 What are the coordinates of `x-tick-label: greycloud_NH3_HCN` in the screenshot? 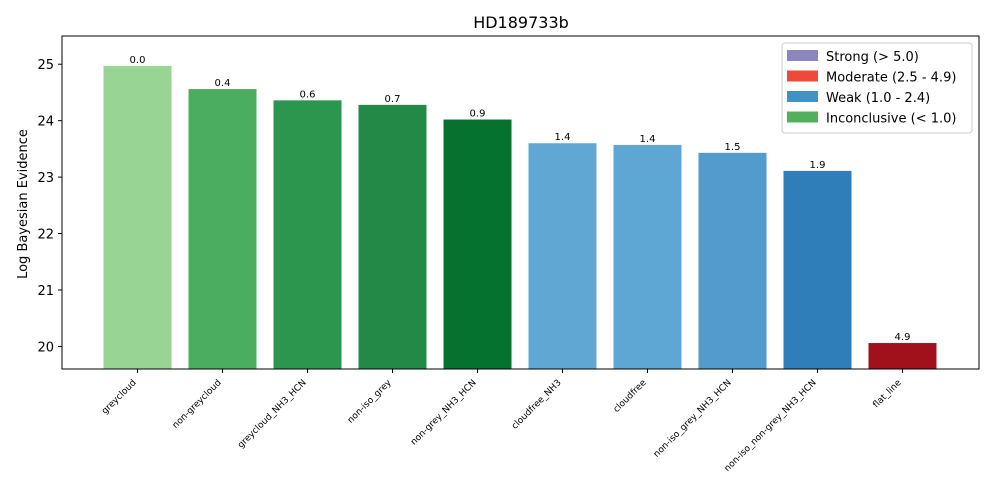 It's located at (272, 414).